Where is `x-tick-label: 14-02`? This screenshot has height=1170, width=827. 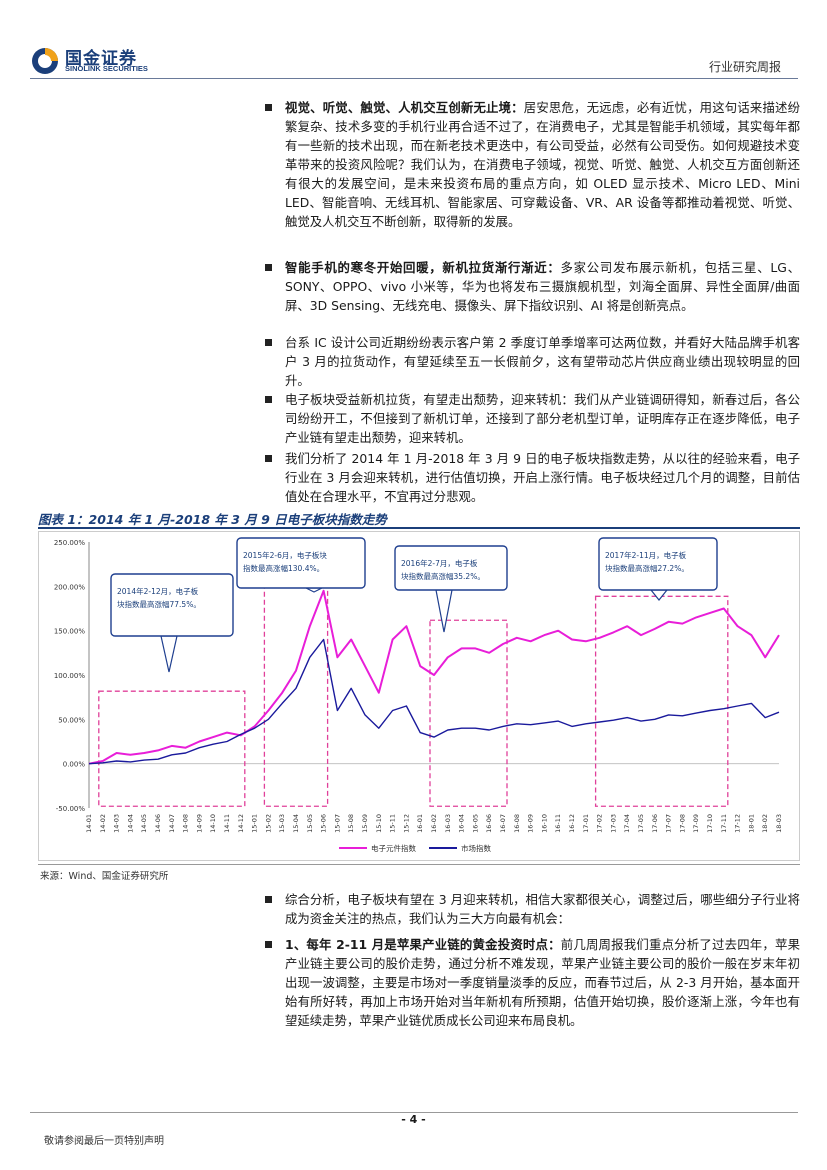
x-tick-label: 14-02 is located at coordinates (103, 823).